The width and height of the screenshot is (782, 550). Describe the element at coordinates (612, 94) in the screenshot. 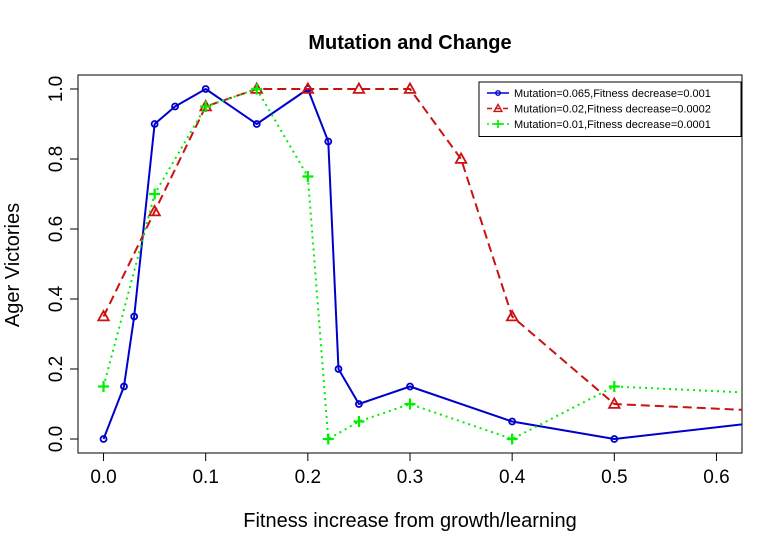

I see `legend-label: Mutation=0.065,Fitness decrease=0.001` at that location.